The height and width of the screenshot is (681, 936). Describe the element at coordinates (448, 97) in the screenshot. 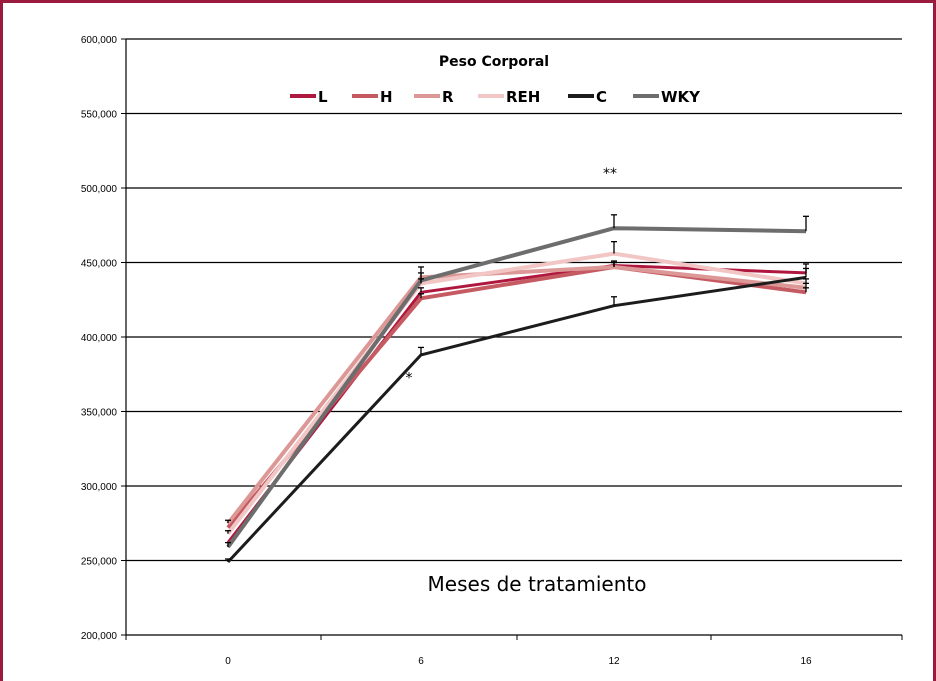

I see `legend-label-r: R` at that location.